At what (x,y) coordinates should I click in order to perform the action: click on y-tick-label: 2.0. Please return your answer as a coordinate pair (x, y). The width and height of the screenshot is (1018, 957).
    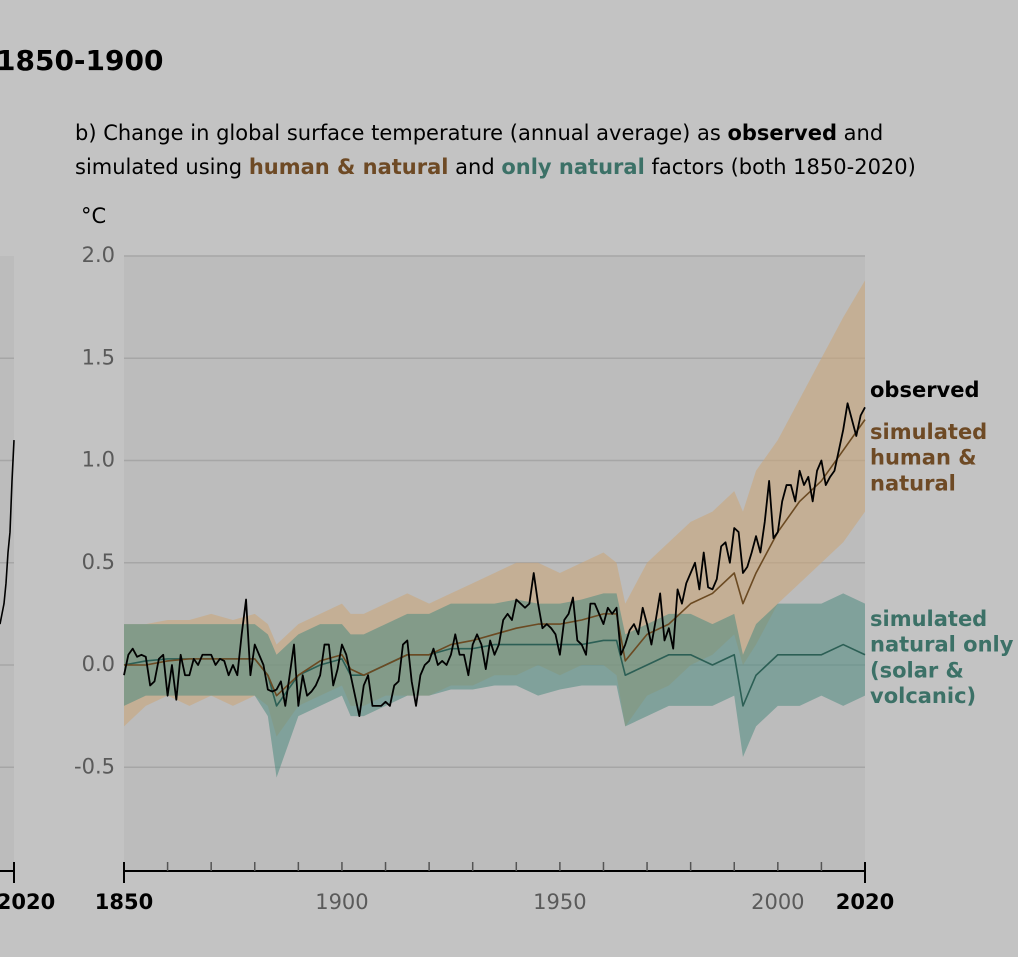
    Looking at the image, I should click on (98, 255).